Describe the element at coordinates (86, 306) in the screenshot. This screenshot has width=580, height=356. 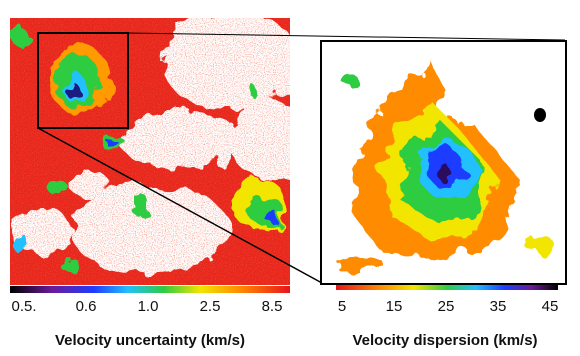
I see `colorbar-tick-label: 0.6` at that location.